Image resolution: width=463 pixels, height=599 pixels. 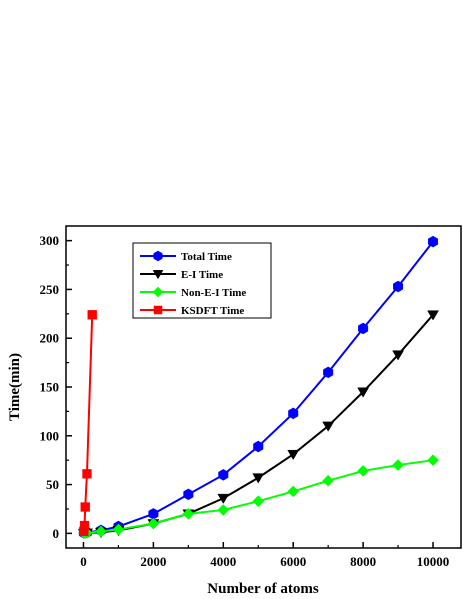 I want to click on x-tick-label: 6000, so click(x=293, y=561).